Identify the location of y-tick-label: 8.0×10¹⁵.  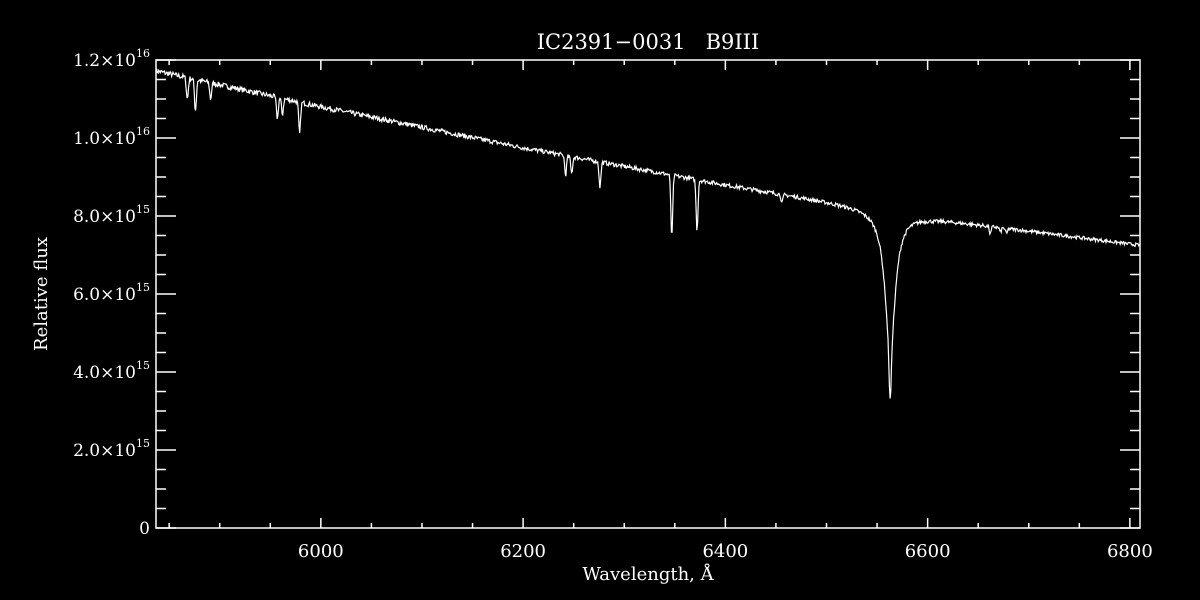
(111, 215).